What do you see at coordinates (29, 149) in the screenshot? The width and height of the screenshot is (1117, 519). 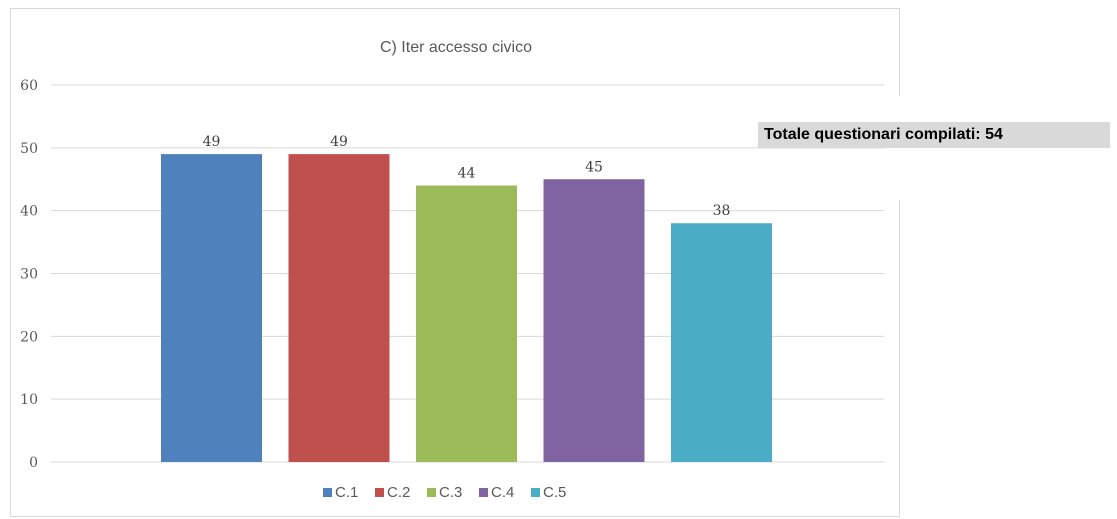 I see `y-tick-label: 50` at bounding box center [29, 149].